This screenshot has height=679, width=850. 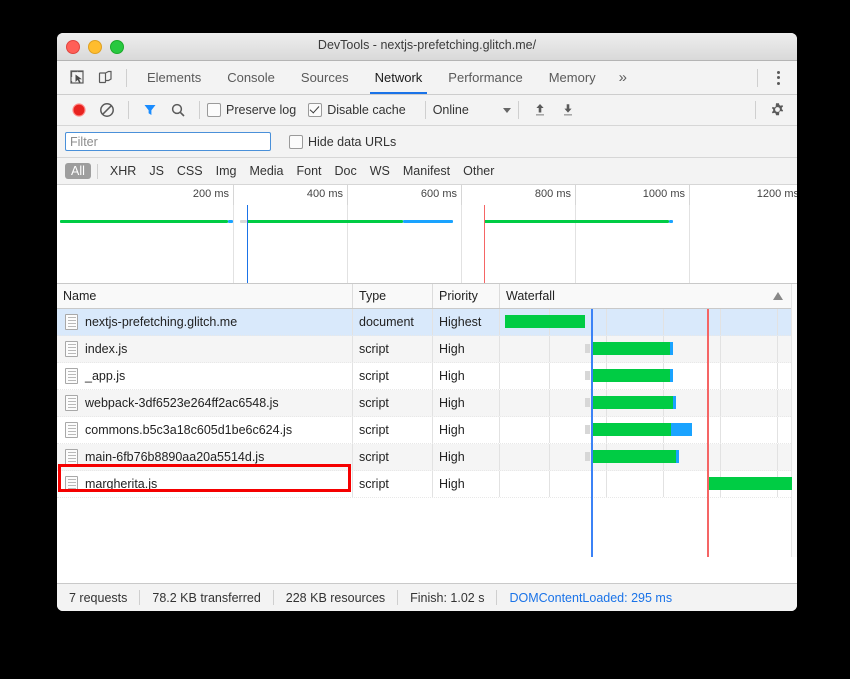 What do you see at coordinates (95, 47) in the screenshot?
I see `minimize-window-button` at bounding box center [95, 47].